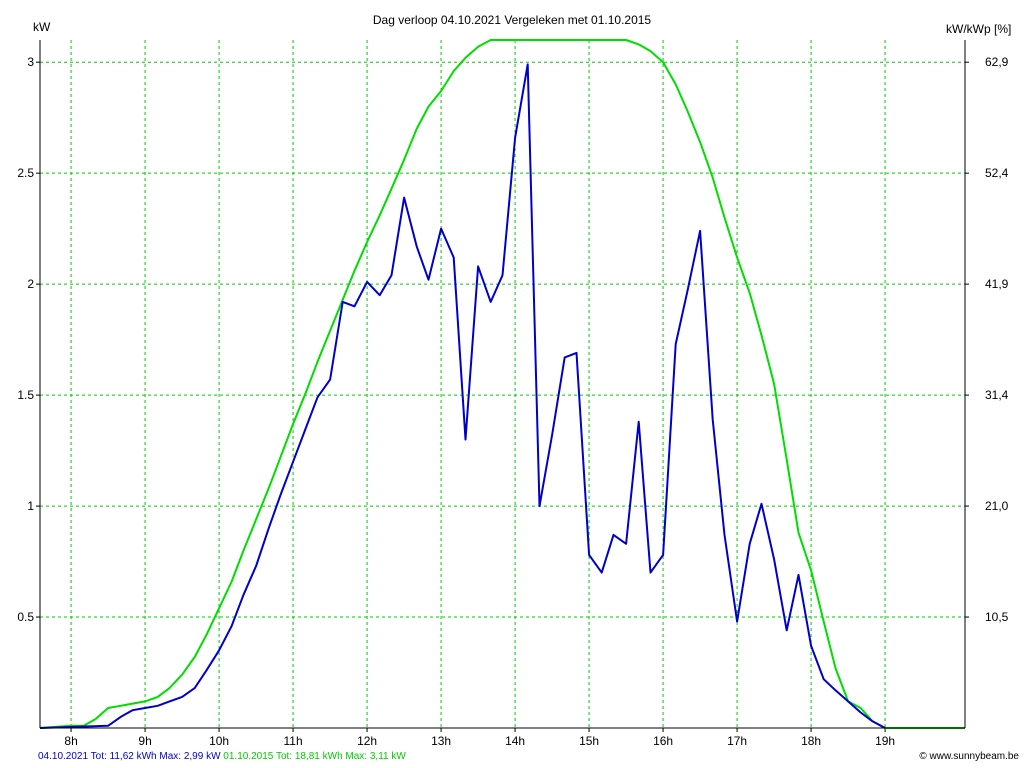  Describe the element at coordinates (313, 756) in the screenshot. I see `series2-summary: 01.10.2015 Tot: 18,81 kWh Max: 3,11 kW` at that location.